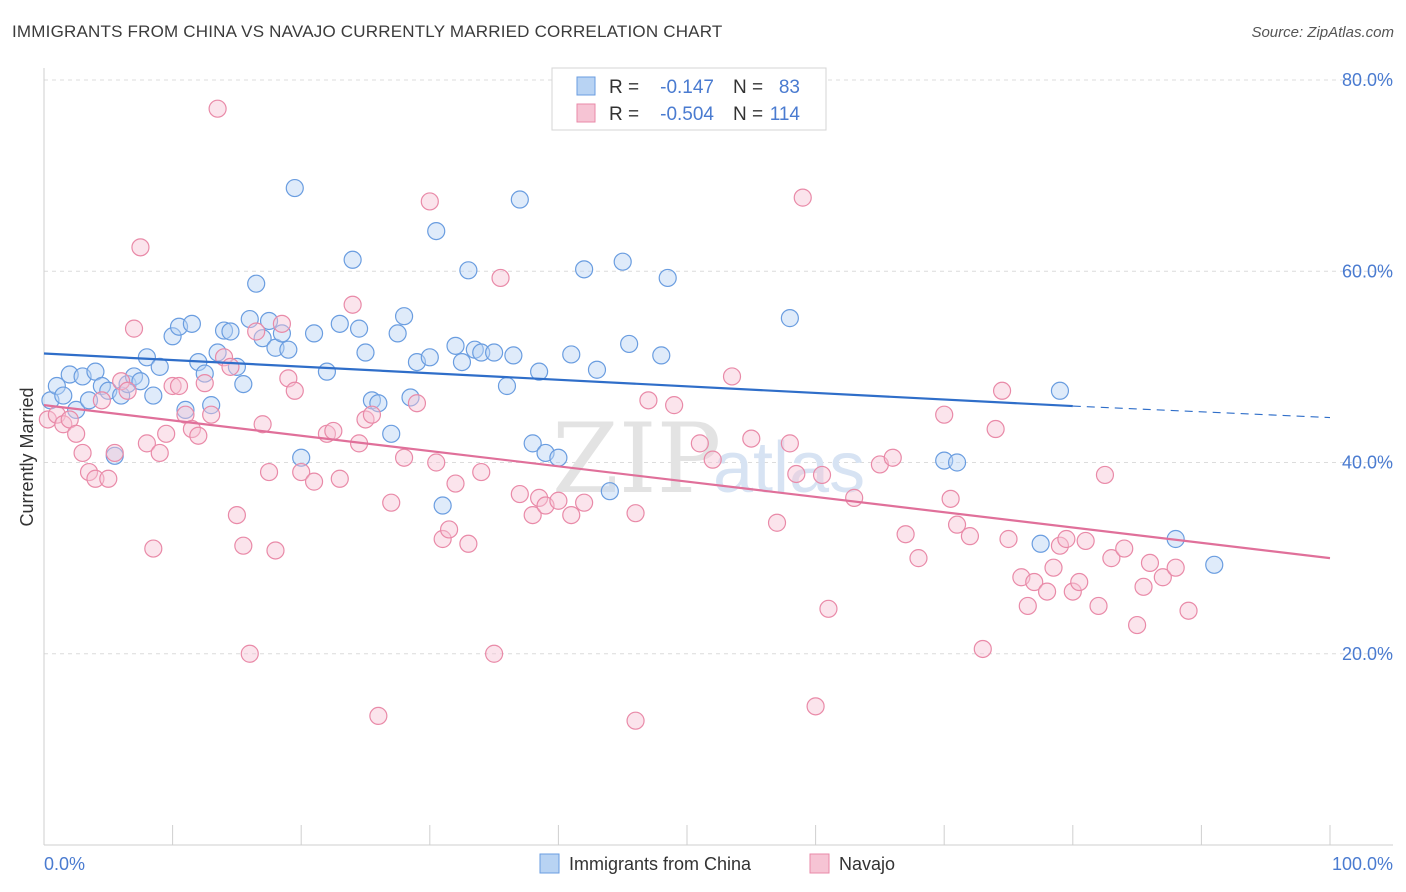  I want to click on bottom-legend-swatch-blue, so click(549, 863).